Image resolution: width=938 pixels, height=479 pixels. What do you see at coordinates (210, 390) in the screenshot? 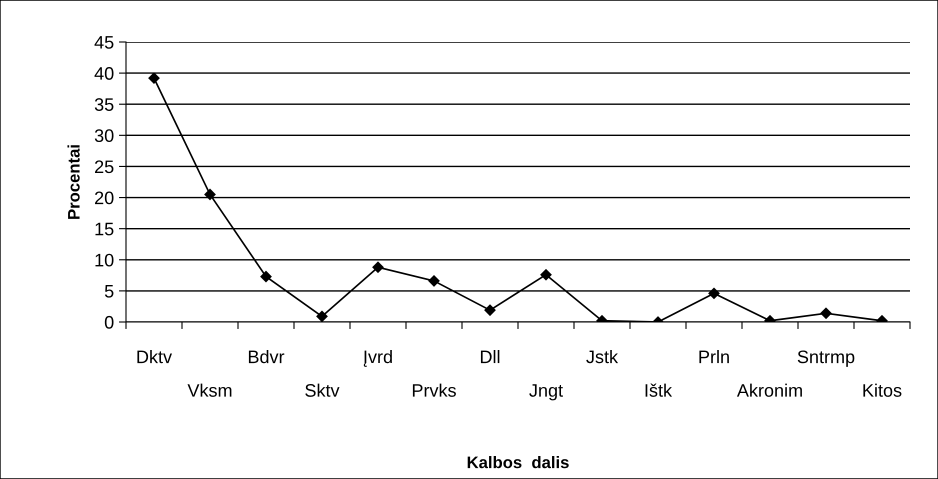
I see `x-tick-label: Vksm` at bounding box center [210, 390].